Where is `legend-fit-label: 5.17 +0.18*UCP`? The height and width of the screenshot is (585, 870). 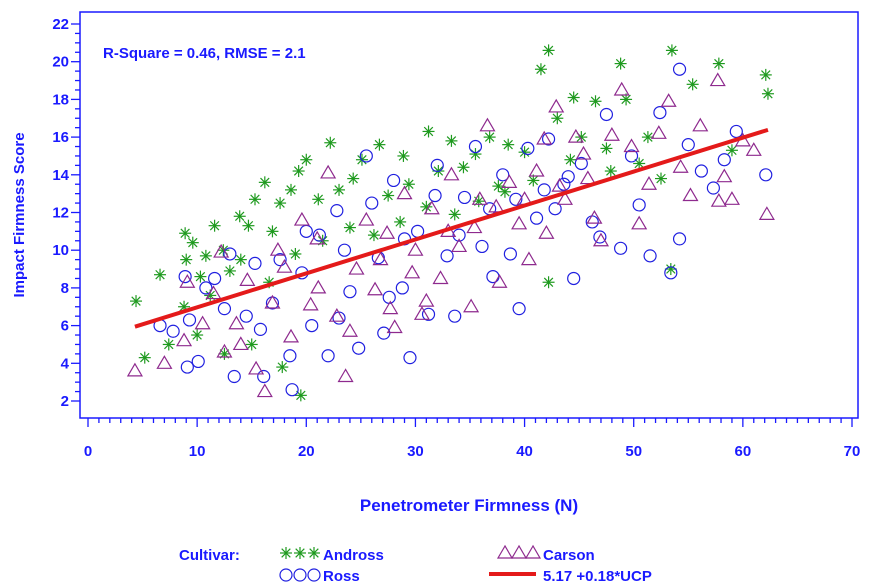
legend-fit-label: 5.17 +0.18*UCP is located at coordinates (597, 576).